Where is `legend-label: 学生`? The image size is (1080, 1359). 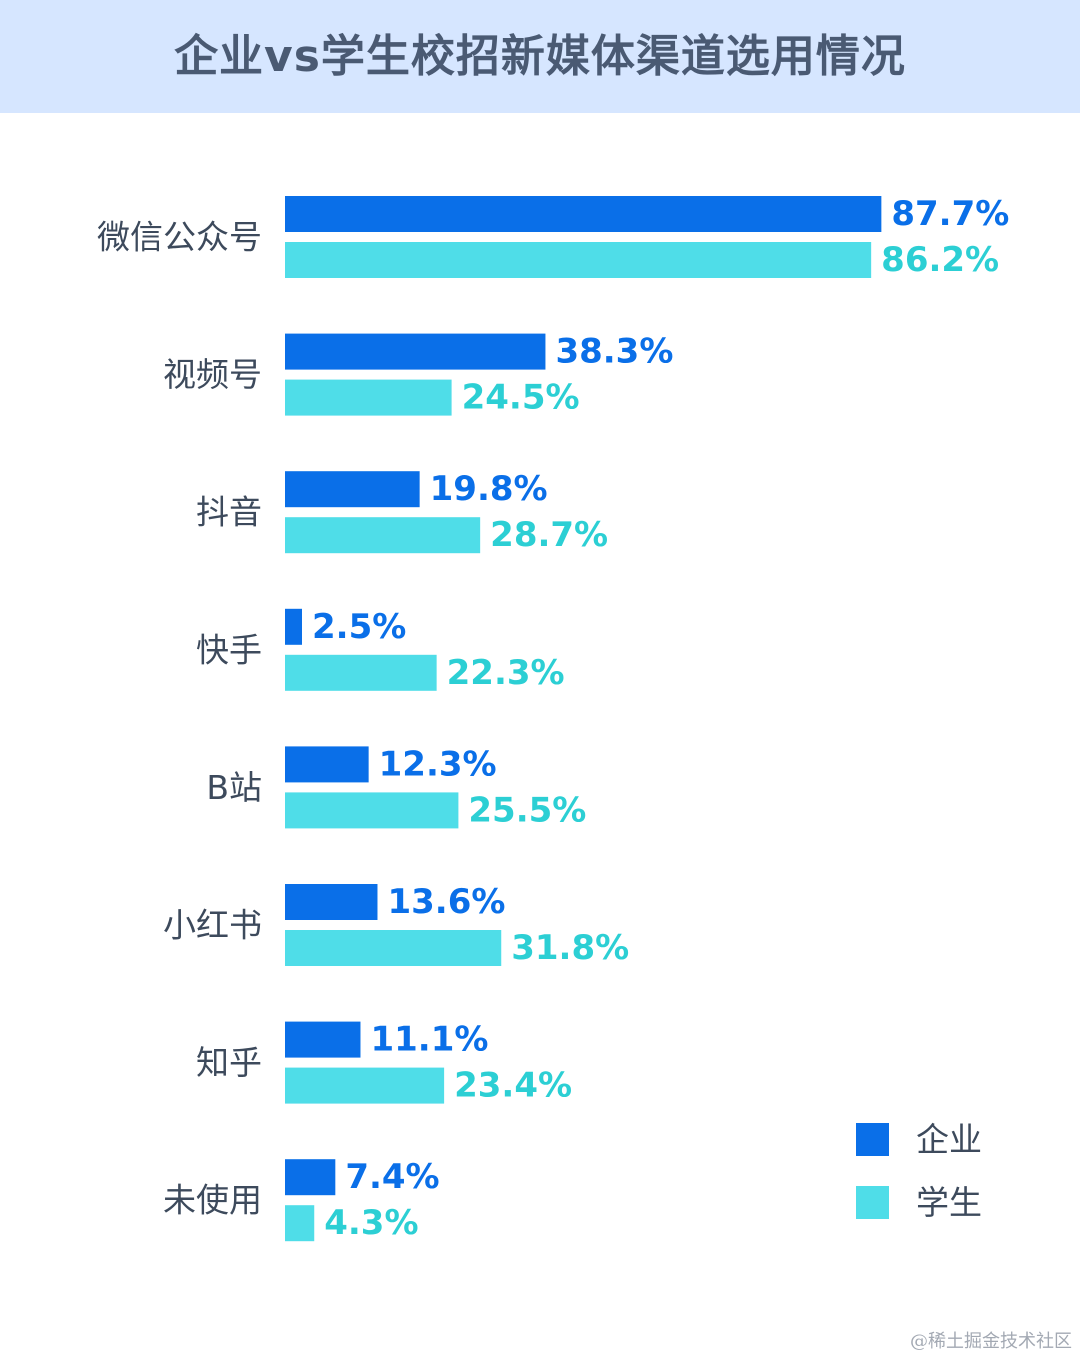
legend-label: 学生 is located at coordinates (949, 1202).